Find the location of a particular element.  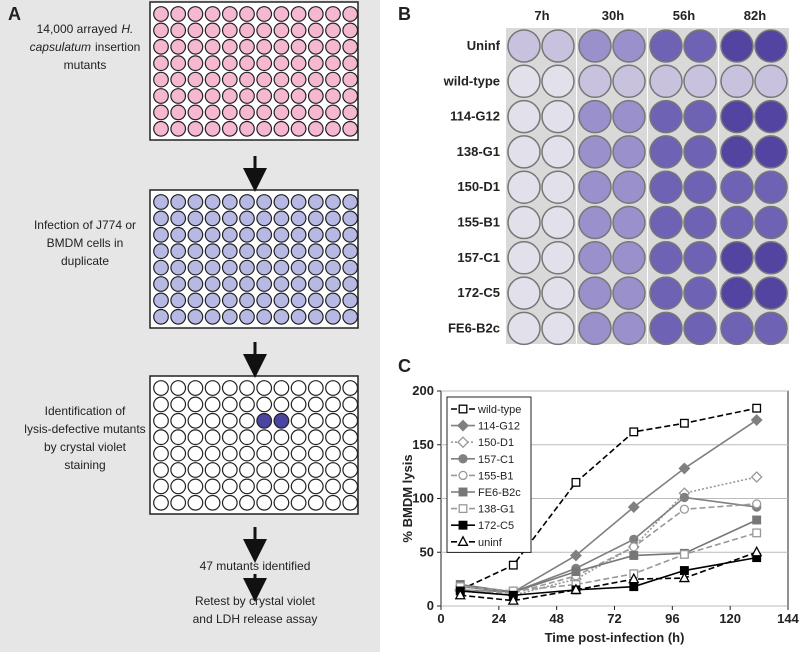

y-axis-label: % BMDM lysis is located at coordinates (407, 498).